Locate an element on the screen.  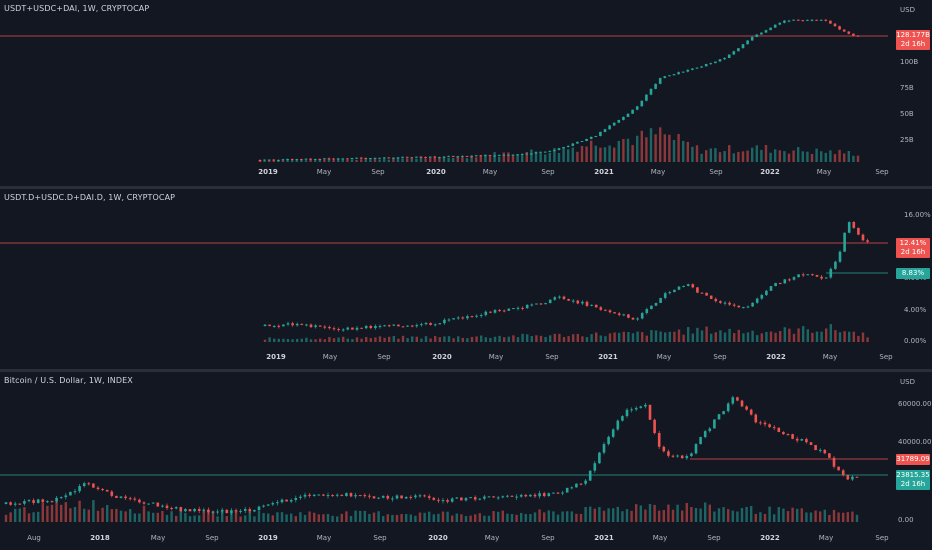
horizontal-line-badge: 31789.09 is located at coordinates (913, 459).